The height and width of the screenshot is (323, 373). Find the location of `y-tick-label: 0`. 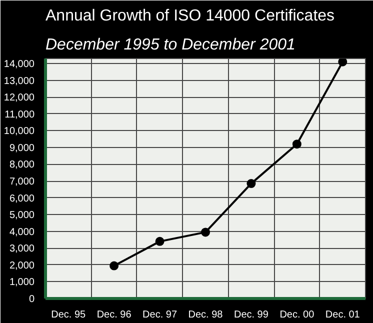

y-tick-label: 0 is located at coordinates (31, 299).